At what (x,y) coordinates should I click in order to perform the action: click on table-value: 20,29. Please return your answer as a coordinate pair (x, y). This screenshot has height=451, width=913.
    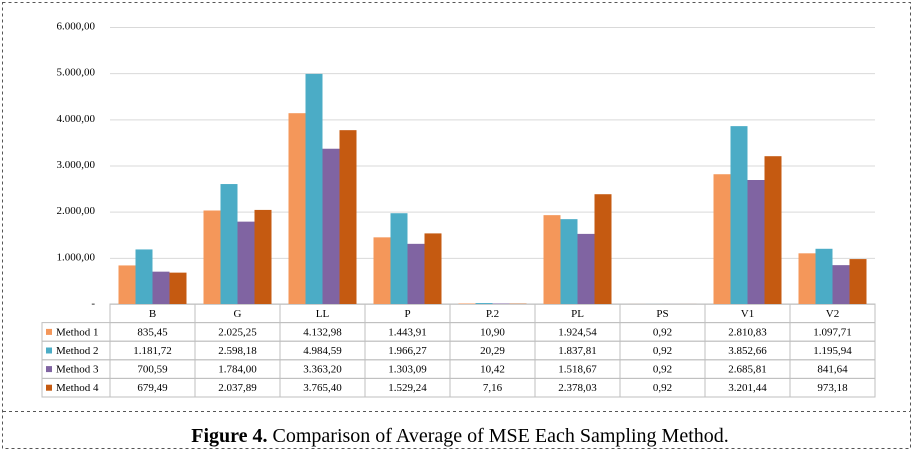
    Looking at the image, I should click on (492, 351).